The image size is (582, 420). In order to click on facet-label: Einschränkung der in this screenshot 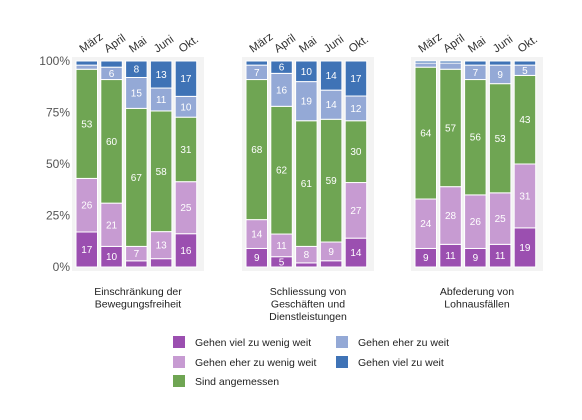, I will do `click(138, 292)`.